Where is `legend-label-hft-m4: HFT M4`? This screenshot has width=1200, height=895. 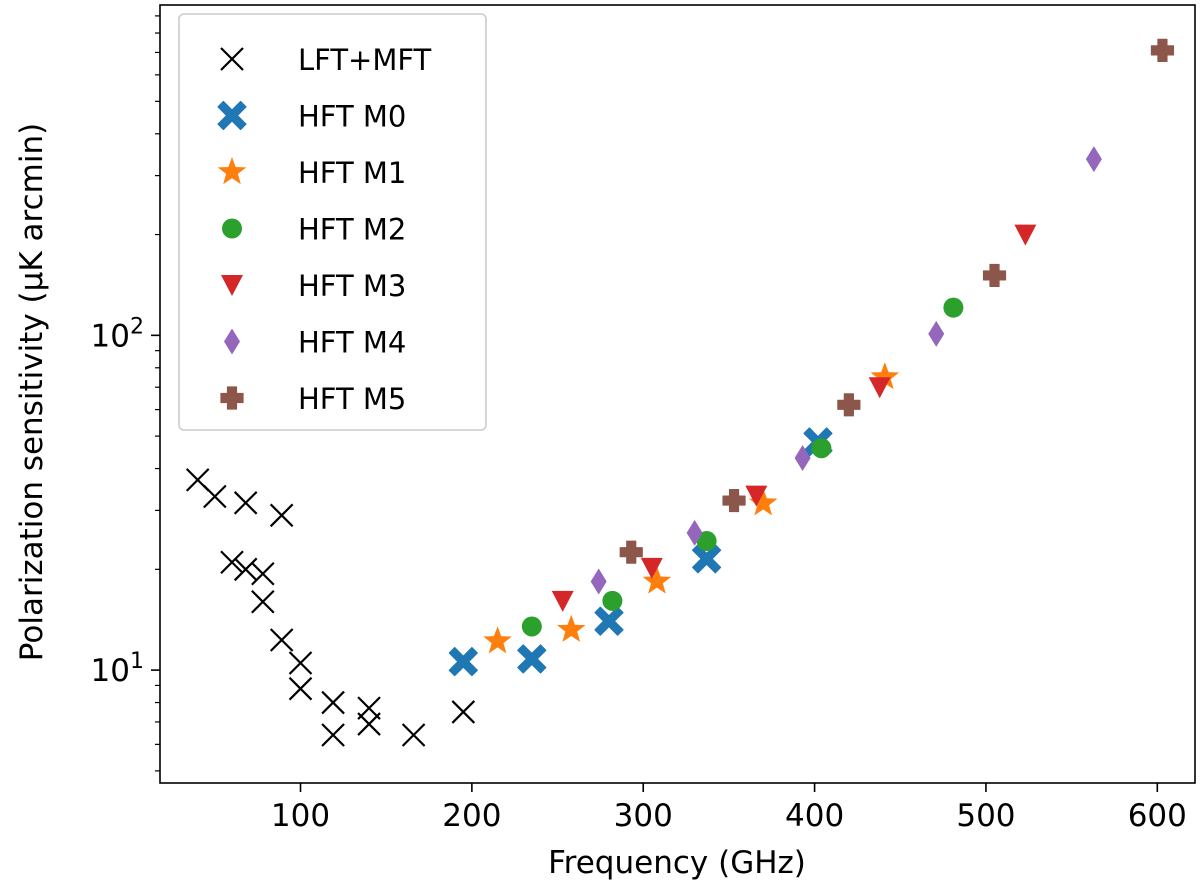
legend-label-hft-m4: HFT M4 is located at coordinates (352, 343).